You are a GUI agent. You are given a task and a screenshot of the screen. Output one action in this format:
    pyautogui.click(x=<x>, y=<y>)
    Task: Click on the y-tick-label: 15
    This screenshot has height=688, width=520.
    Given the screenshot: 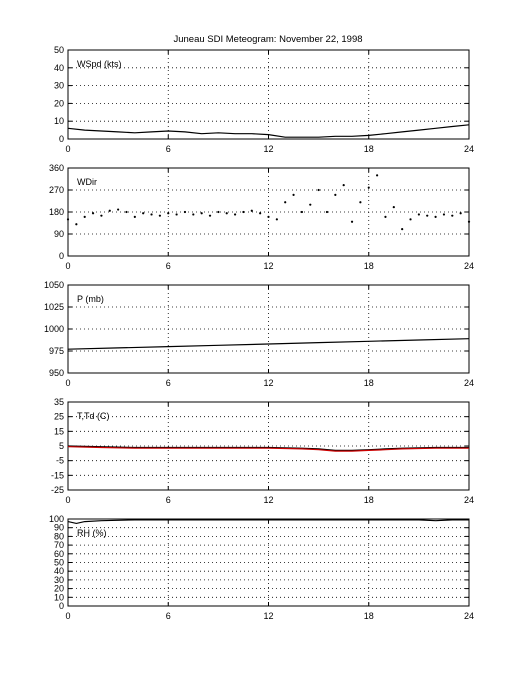 What is the action you would take?
    pyautogui.click(x=59, y=431)
    